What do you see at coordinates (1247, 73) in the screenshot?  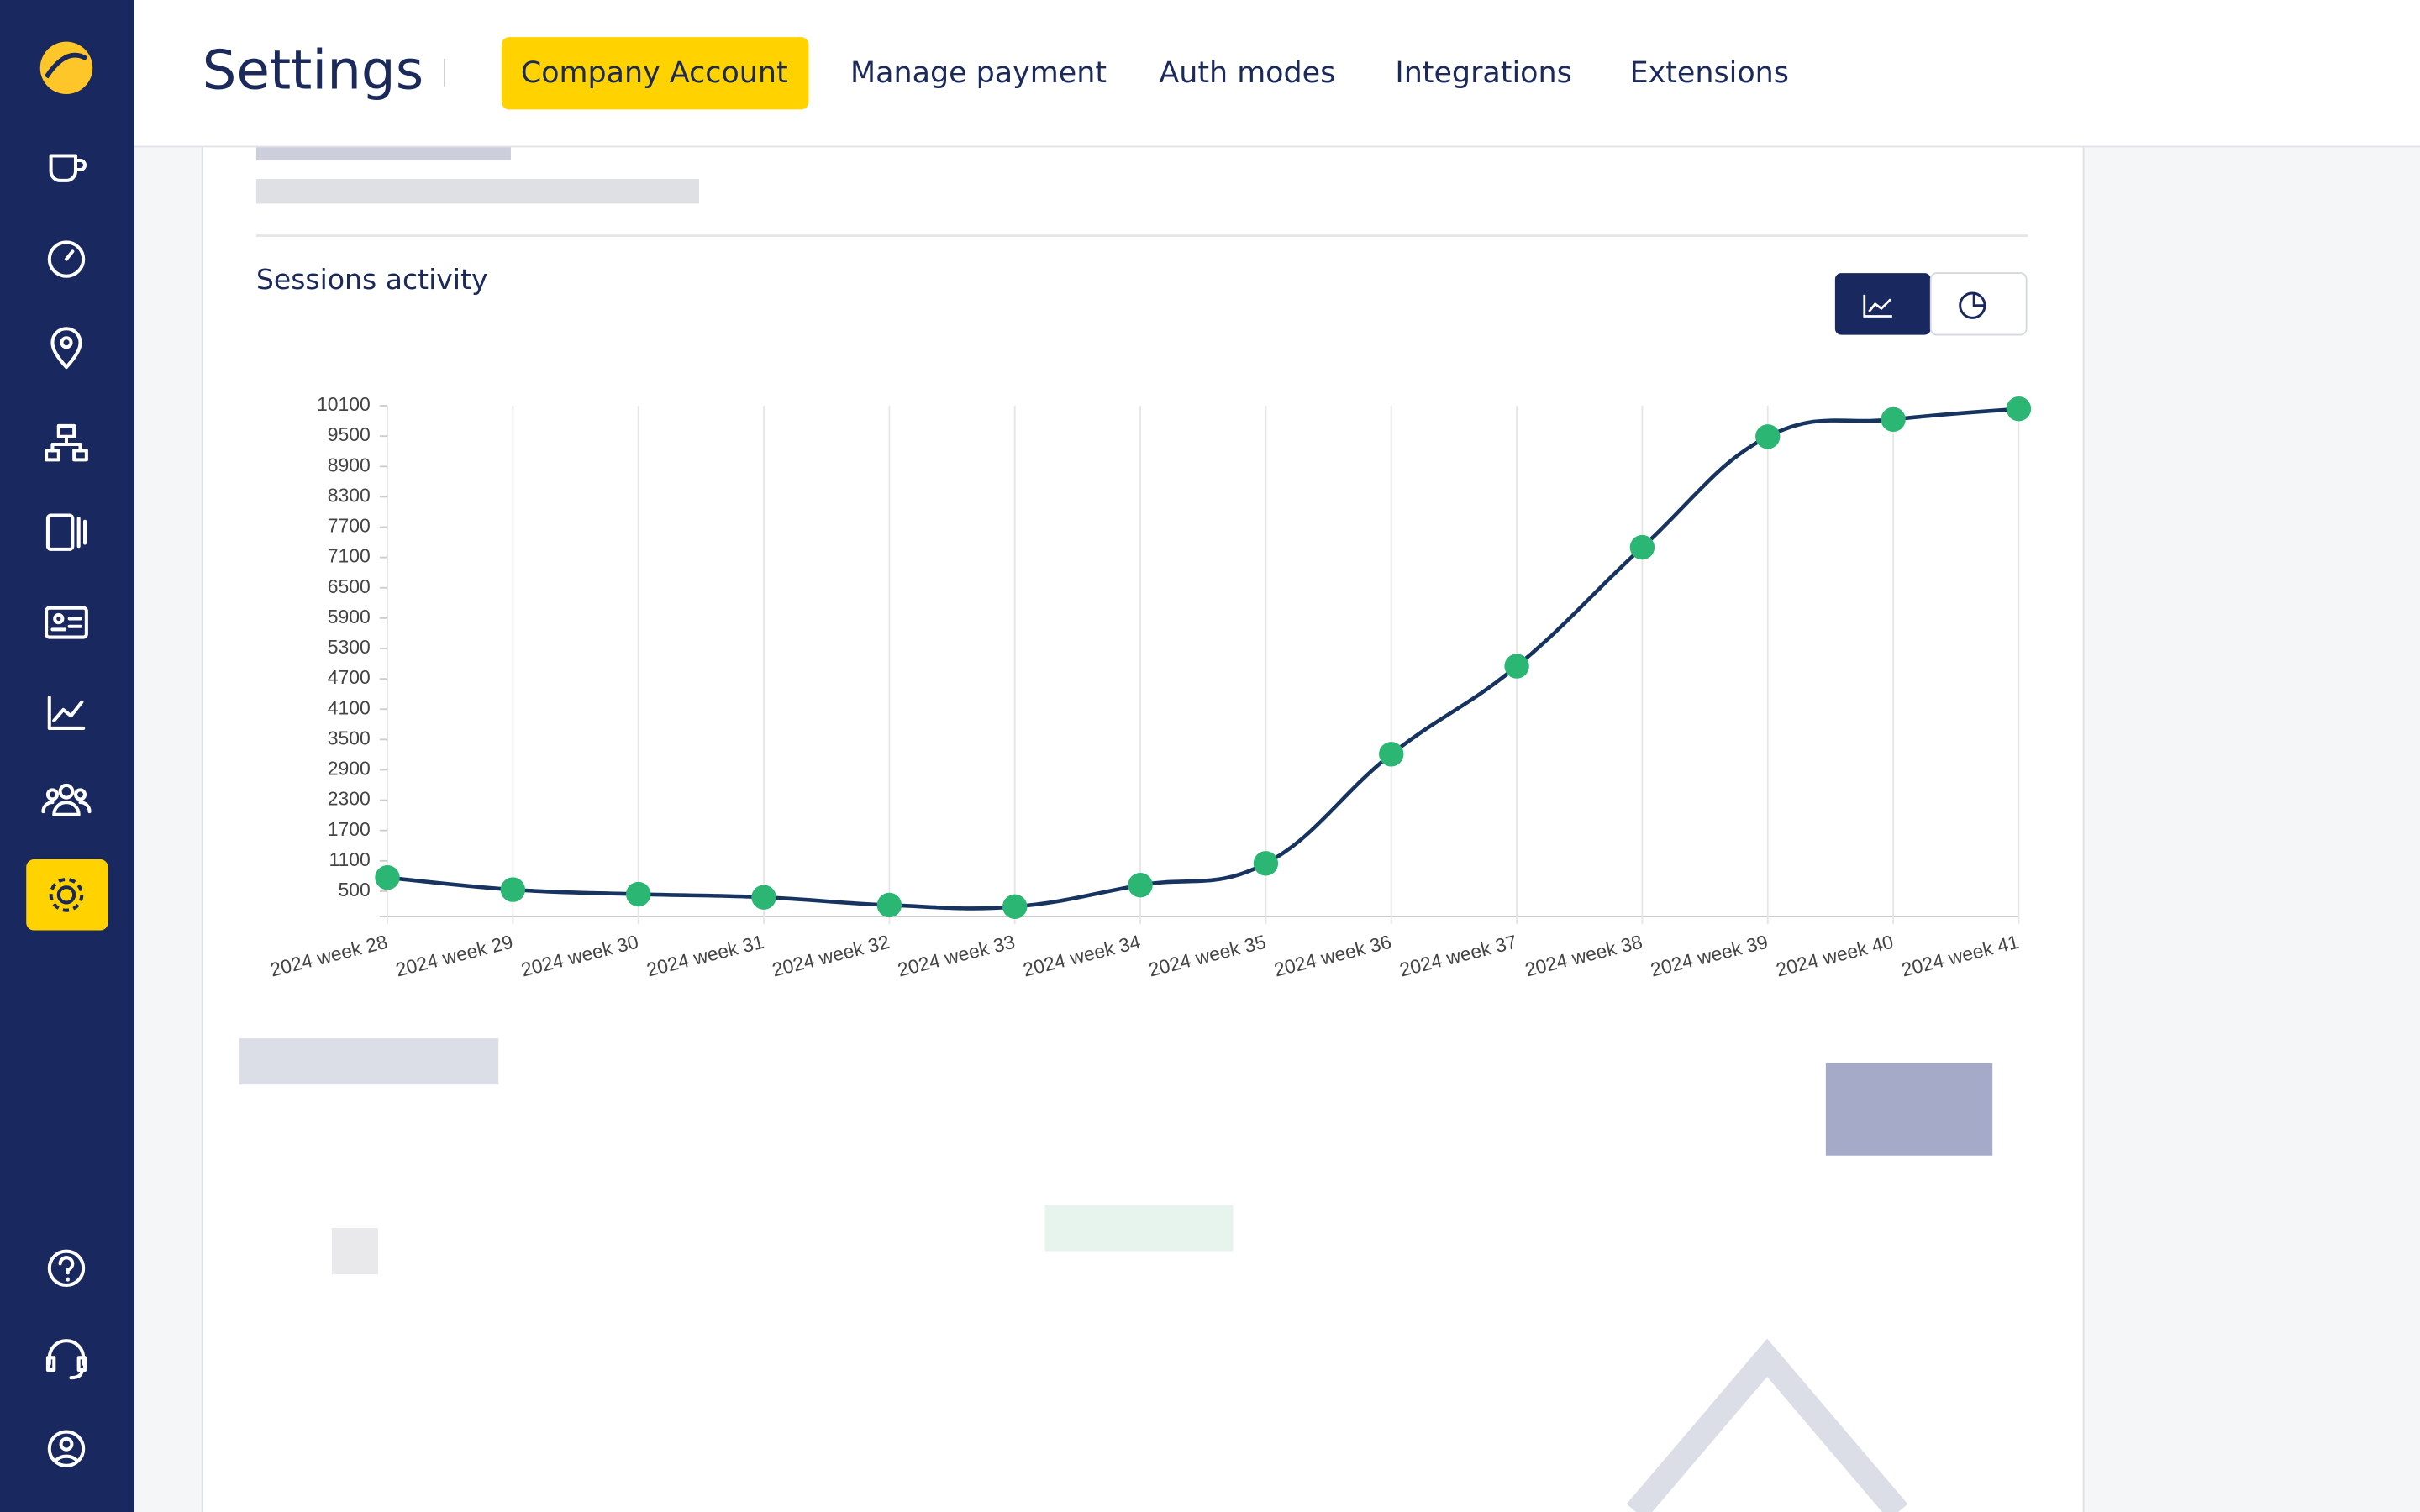 I see `tab: Auth modes` at bounding box center [1247, 73].